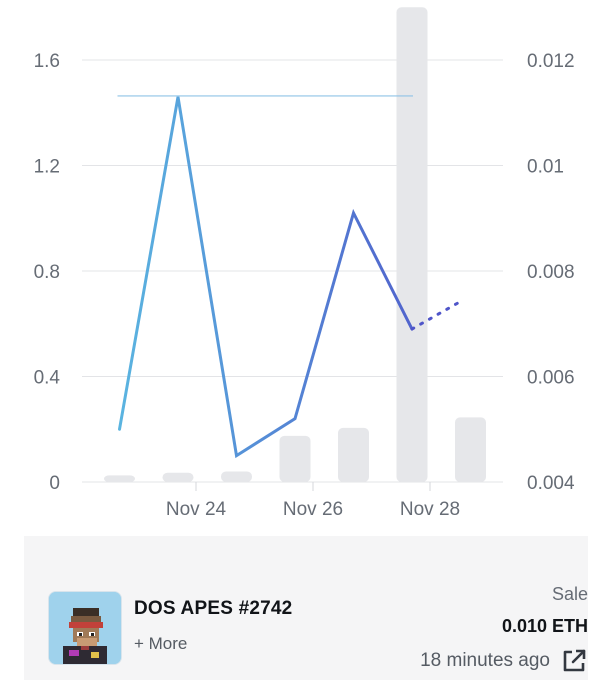 This screenshot has height=680, width=612. I want to click on left-axis-ticks: 0 0.4 0.8 1.2 1.6, so click(47, 272).